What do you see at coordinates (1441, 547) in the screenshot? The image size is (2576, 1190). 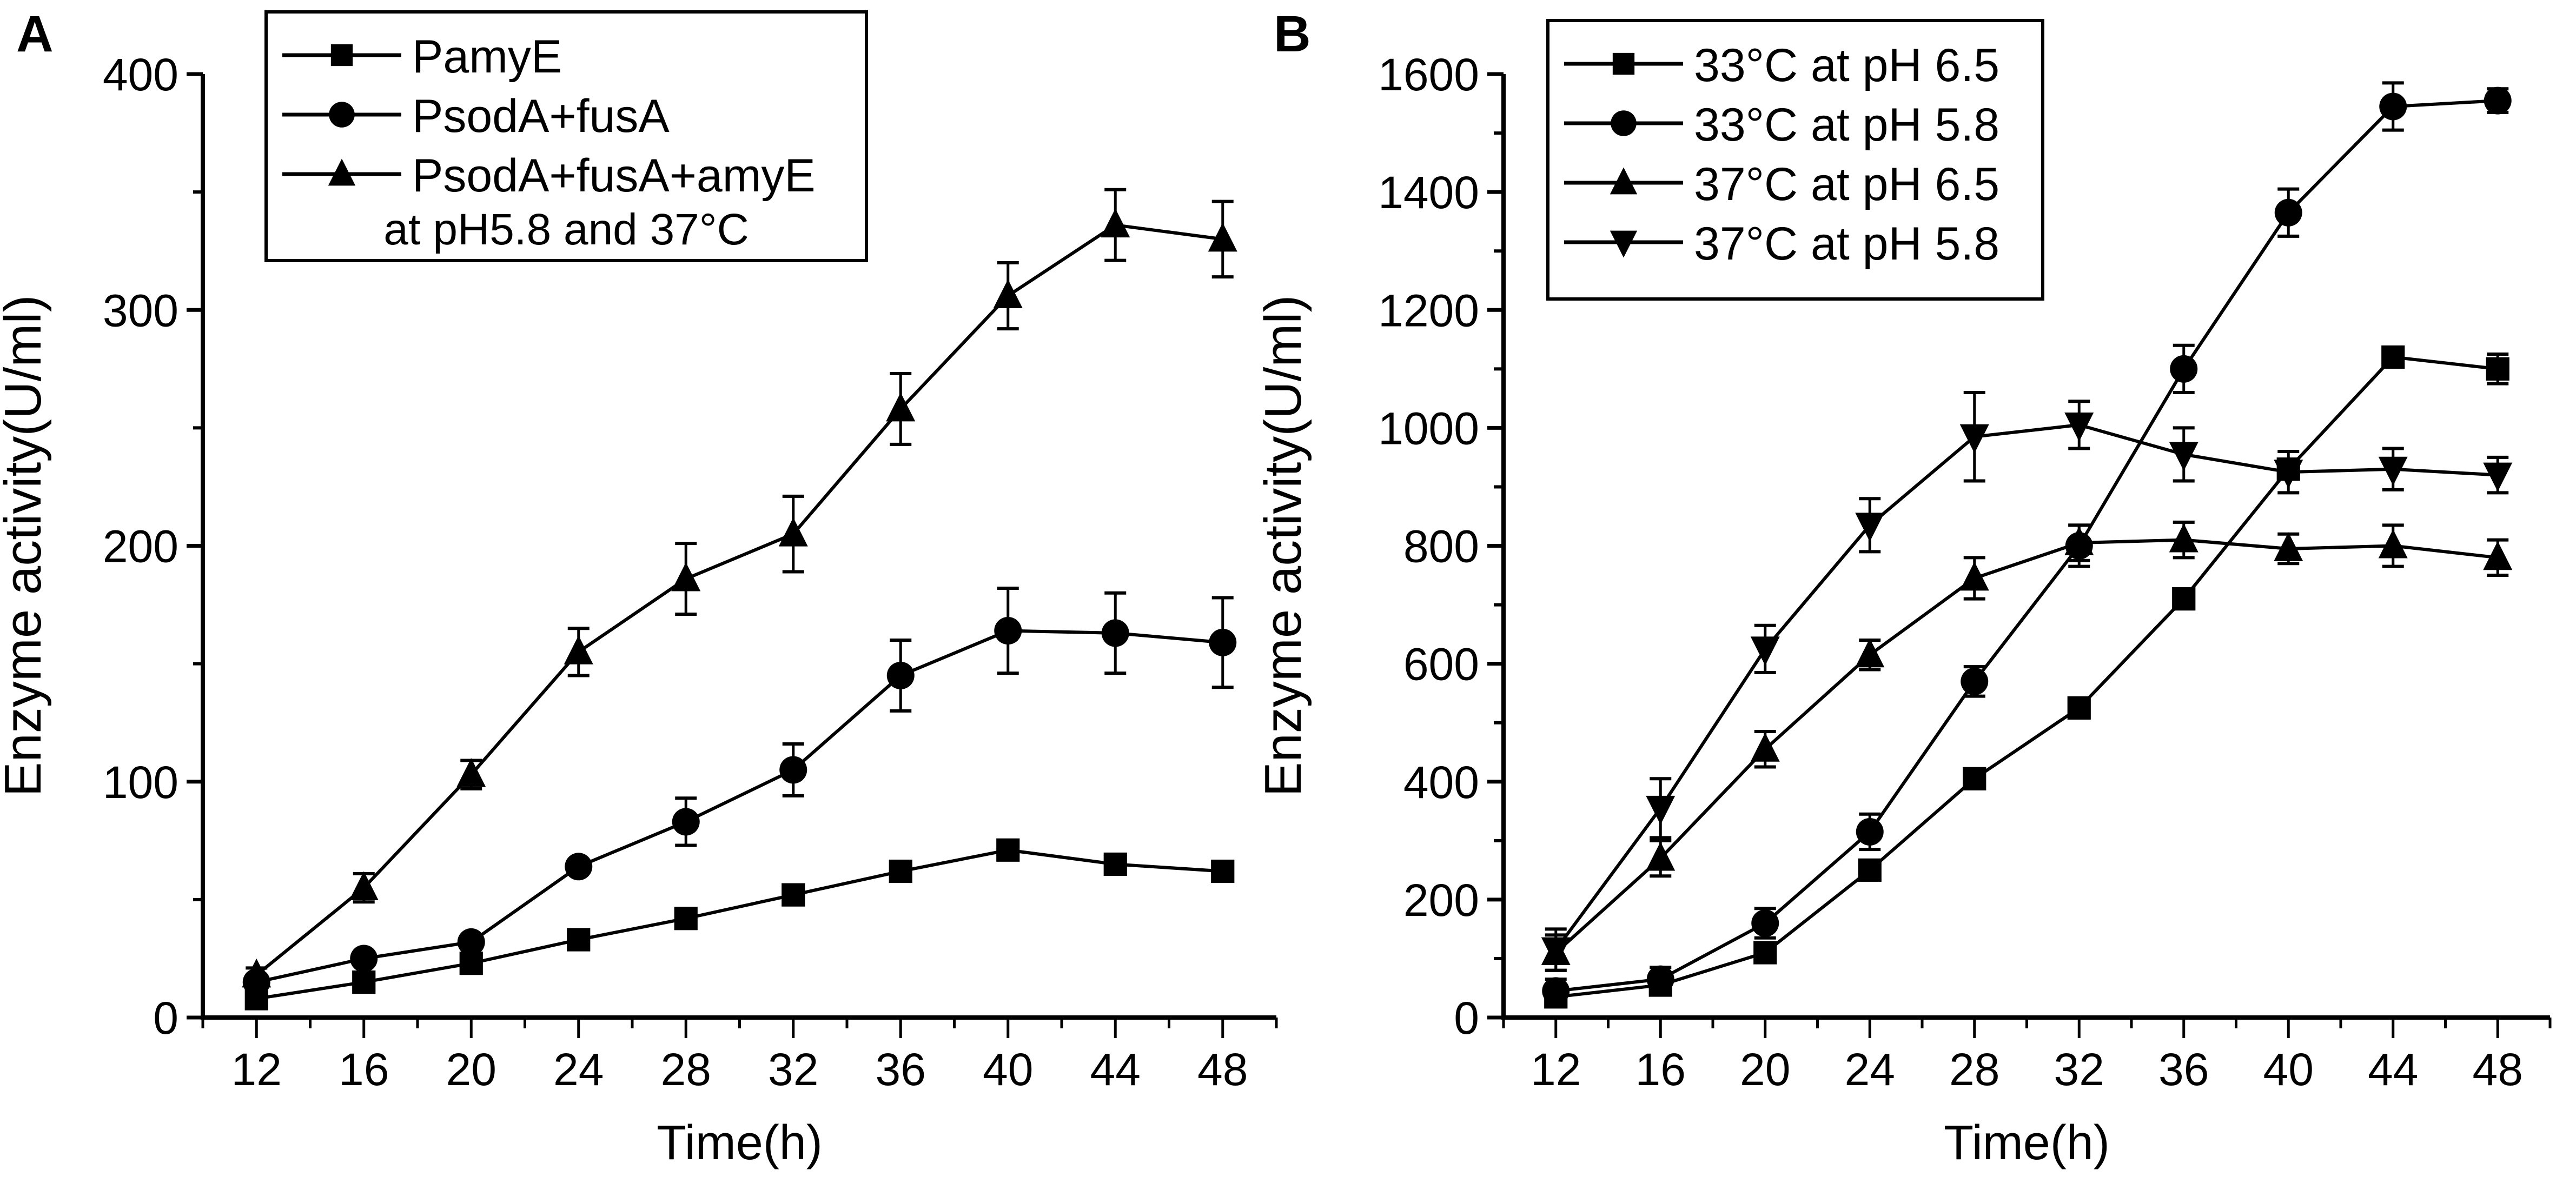 I see `y-tick-label: 800` at bounding box center [1441, 547].